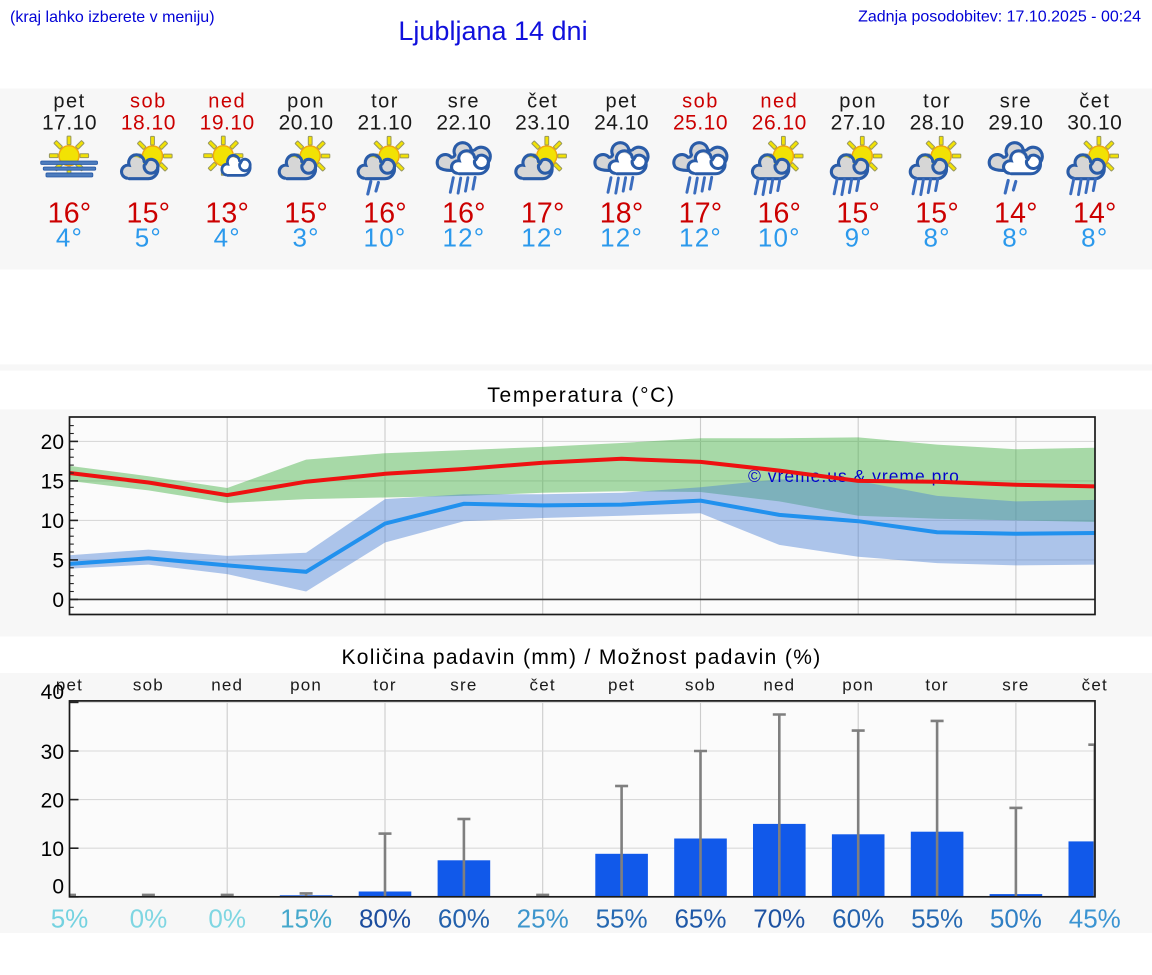  What do you see at coordinates (622, 214) in the screenshot?
I see `svg-text: 18°` at bounding box center [622, 214].